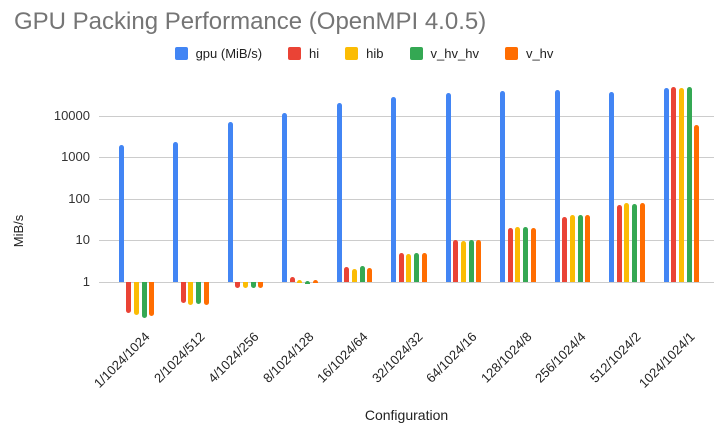  Describe the element at coordinates (75, 157) in the screenshot. I see `y-axis-tick-label: 1000` at that location.